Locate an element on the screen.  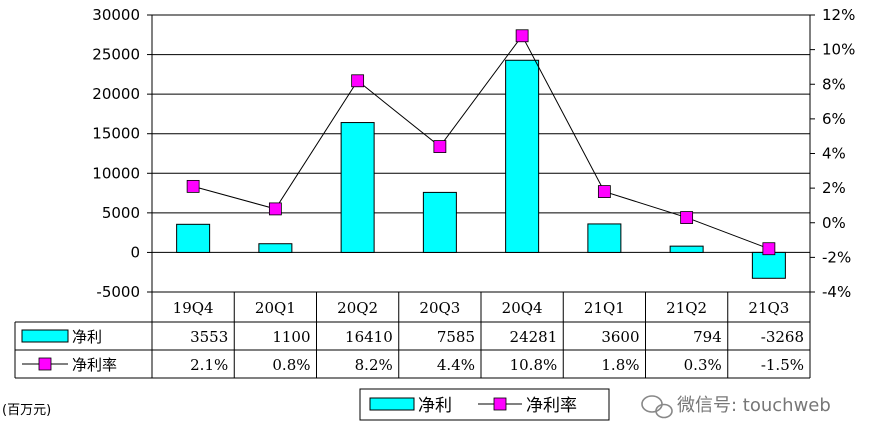
table-cell: 24281 is located at coordinates (534, 337).